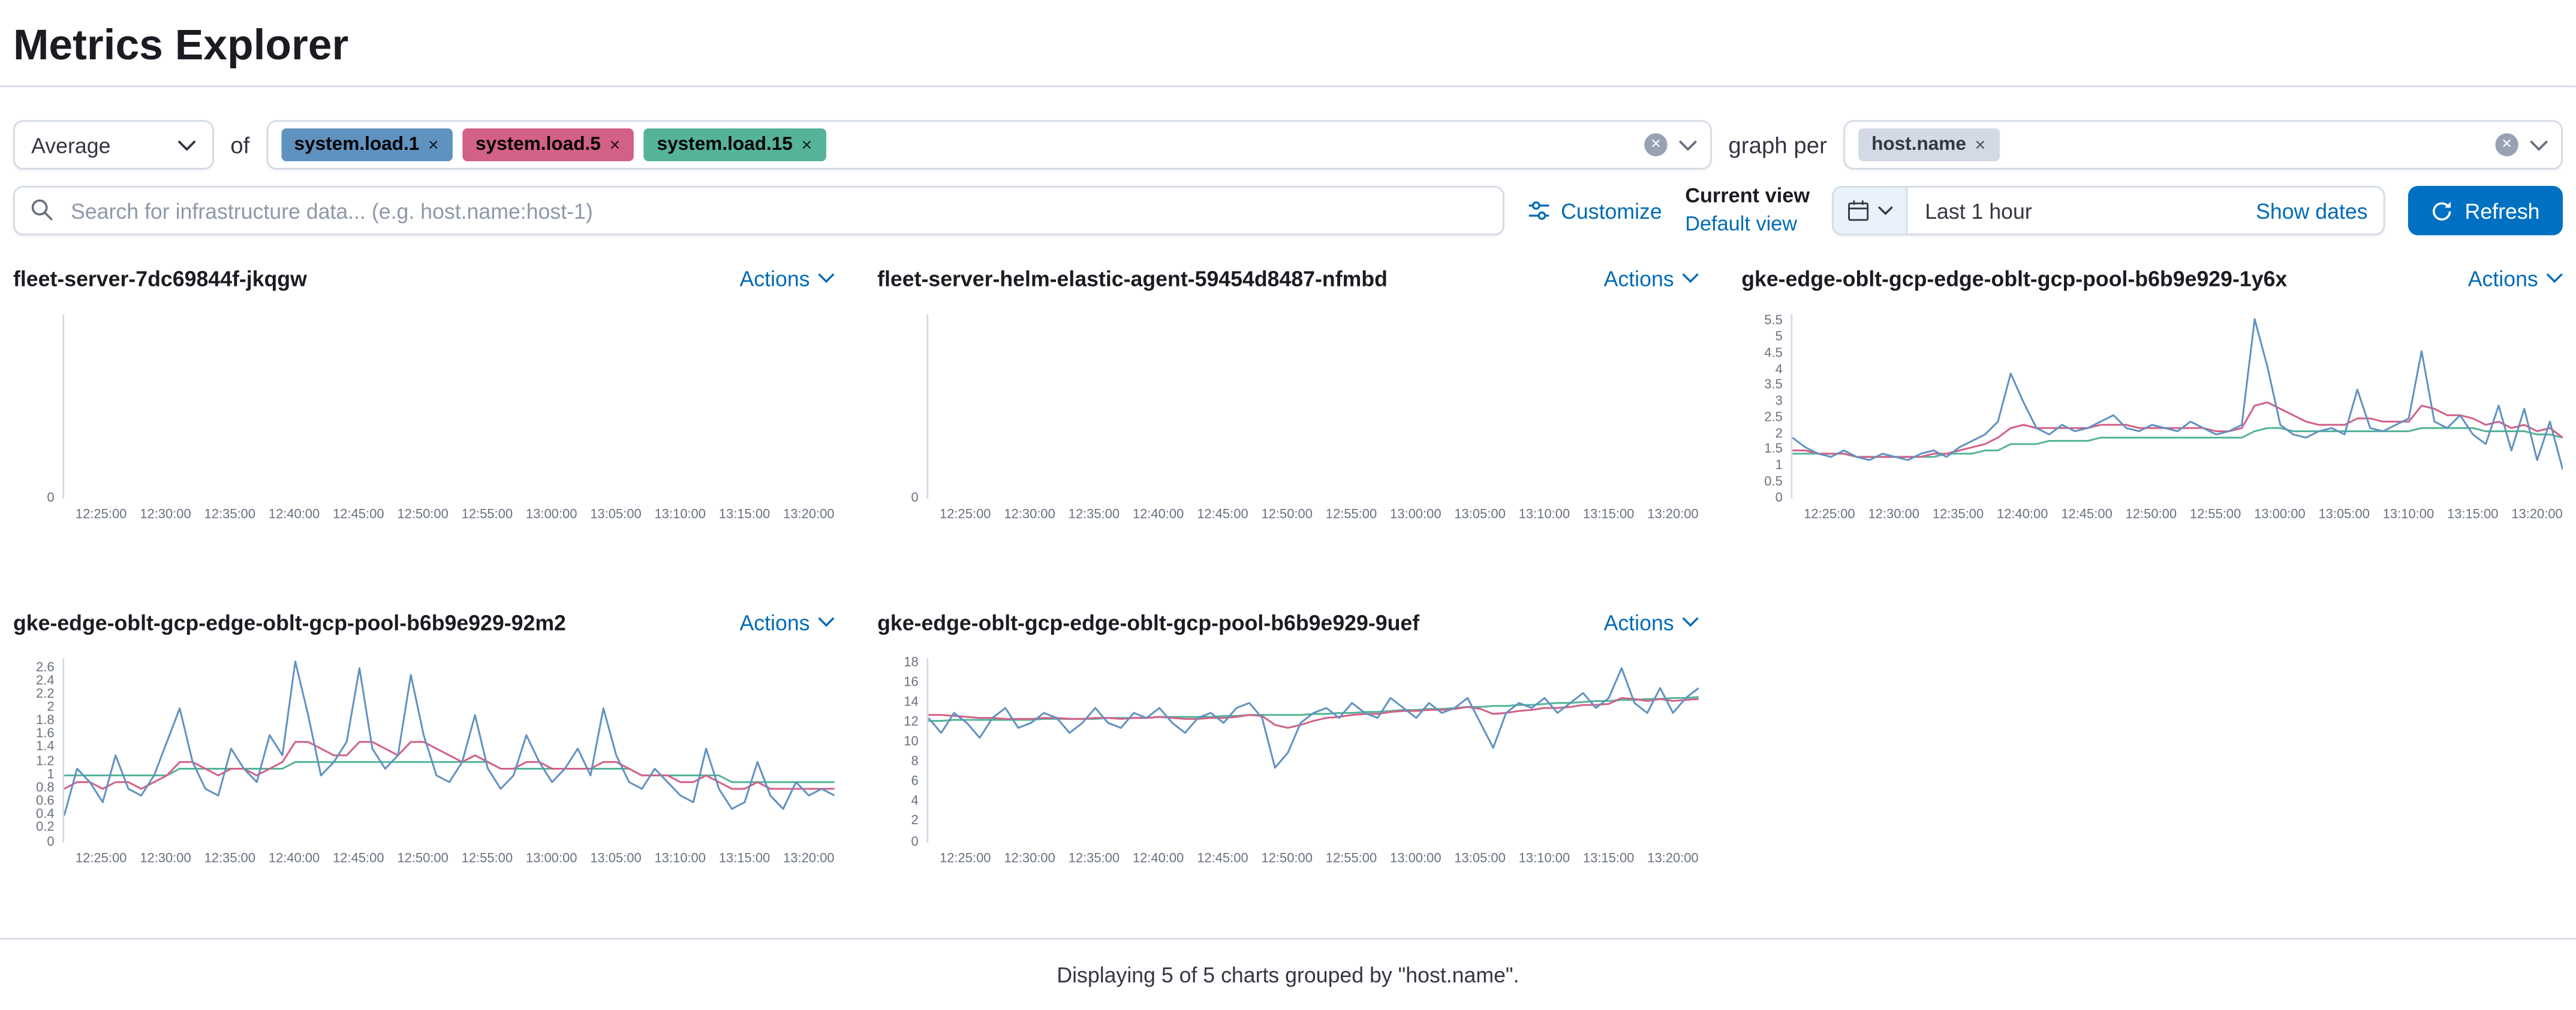 The width and height of the screenshot is (2576, 1010). I want to click on badge-system.load.15: system.load.15 ✕, so click(735, 145).